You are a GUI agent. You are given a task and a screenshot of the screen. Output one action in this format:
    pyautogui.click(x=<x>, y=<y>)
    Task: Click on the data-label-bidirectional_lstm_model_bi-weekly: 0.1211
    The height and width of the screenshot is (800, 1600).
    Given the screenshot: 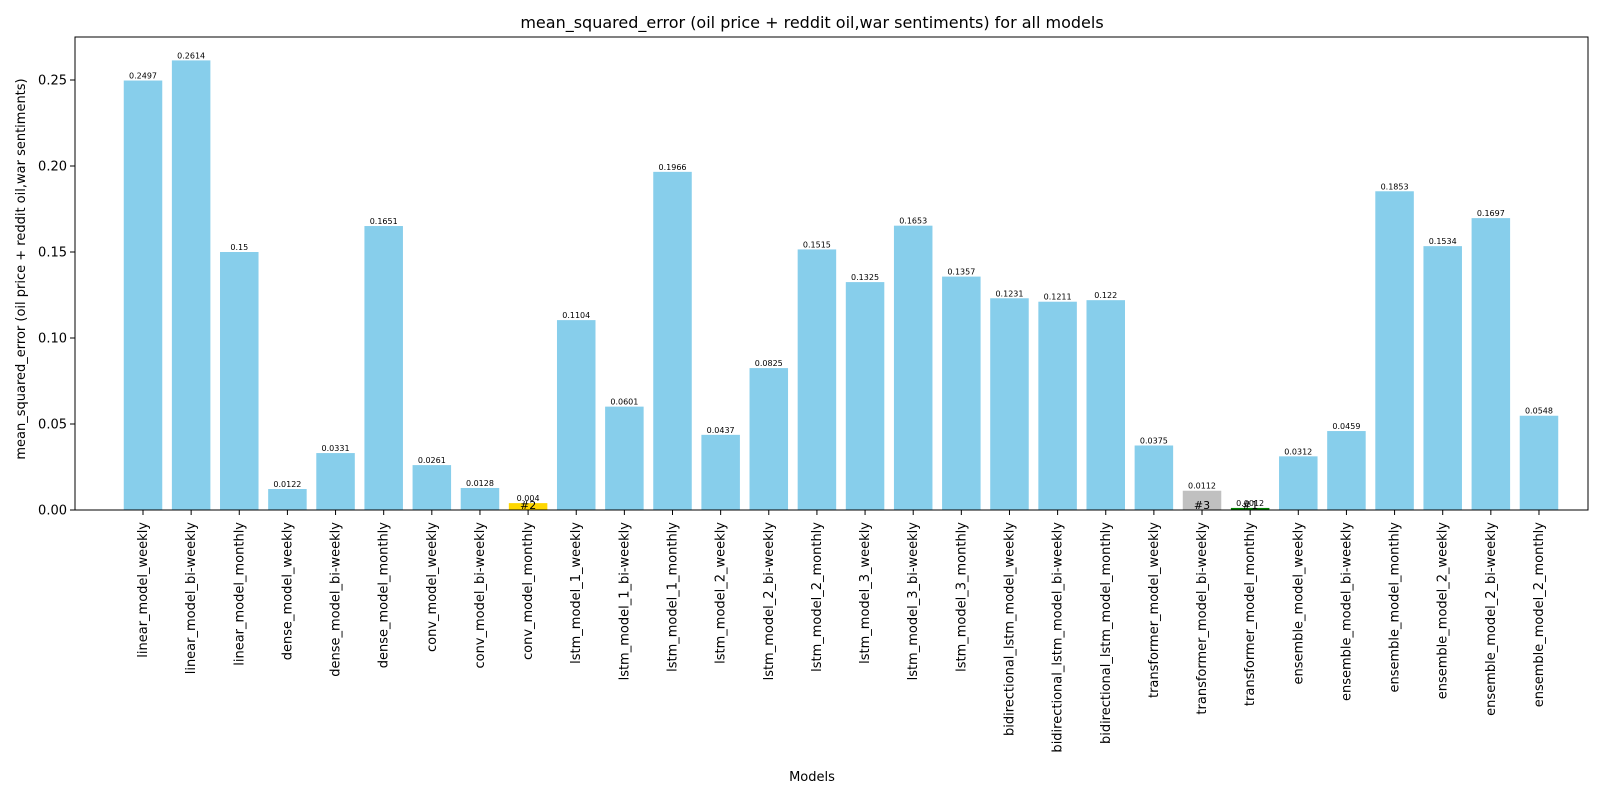 What is the action you would take?
    pyautogui.click(x=1058, y=297)
    